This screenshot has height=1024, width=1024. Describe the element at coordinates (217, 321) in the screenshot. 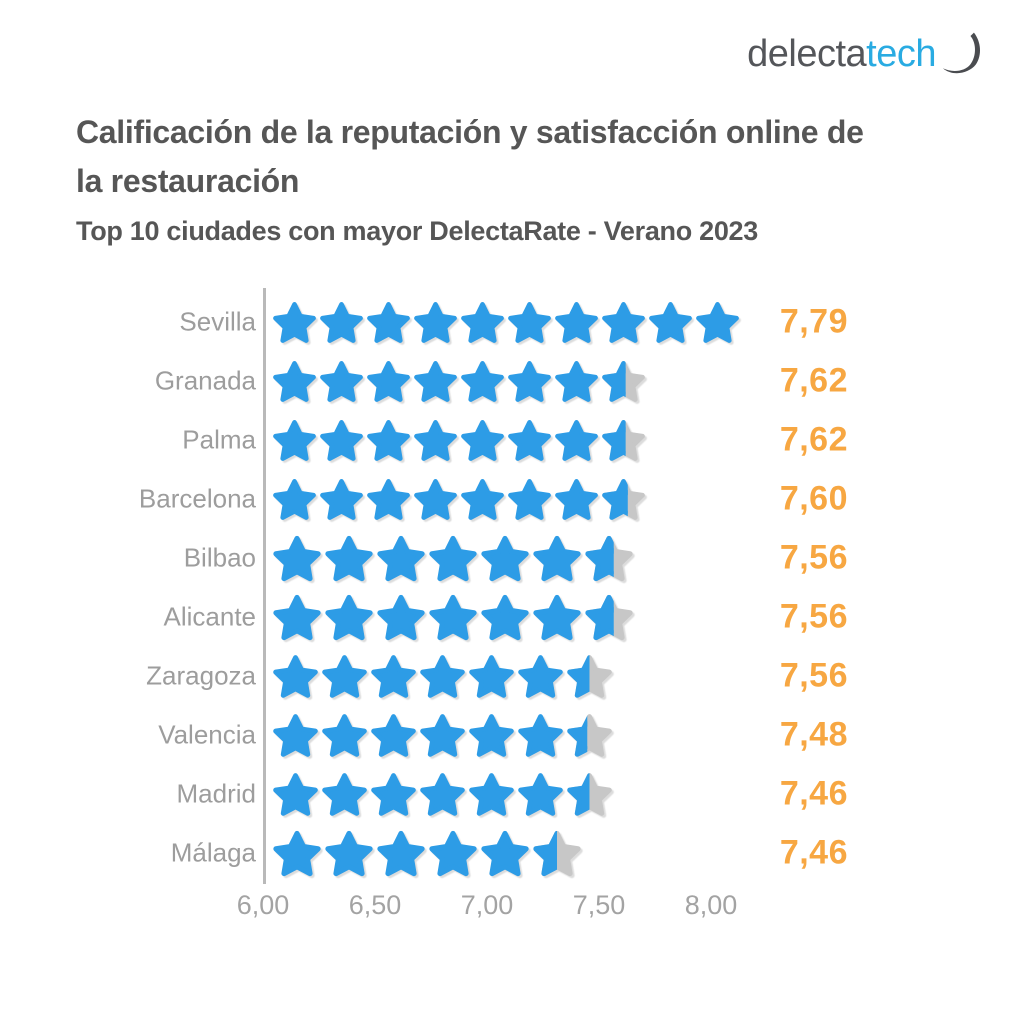

I see `category-label: Sevilla` at that location.